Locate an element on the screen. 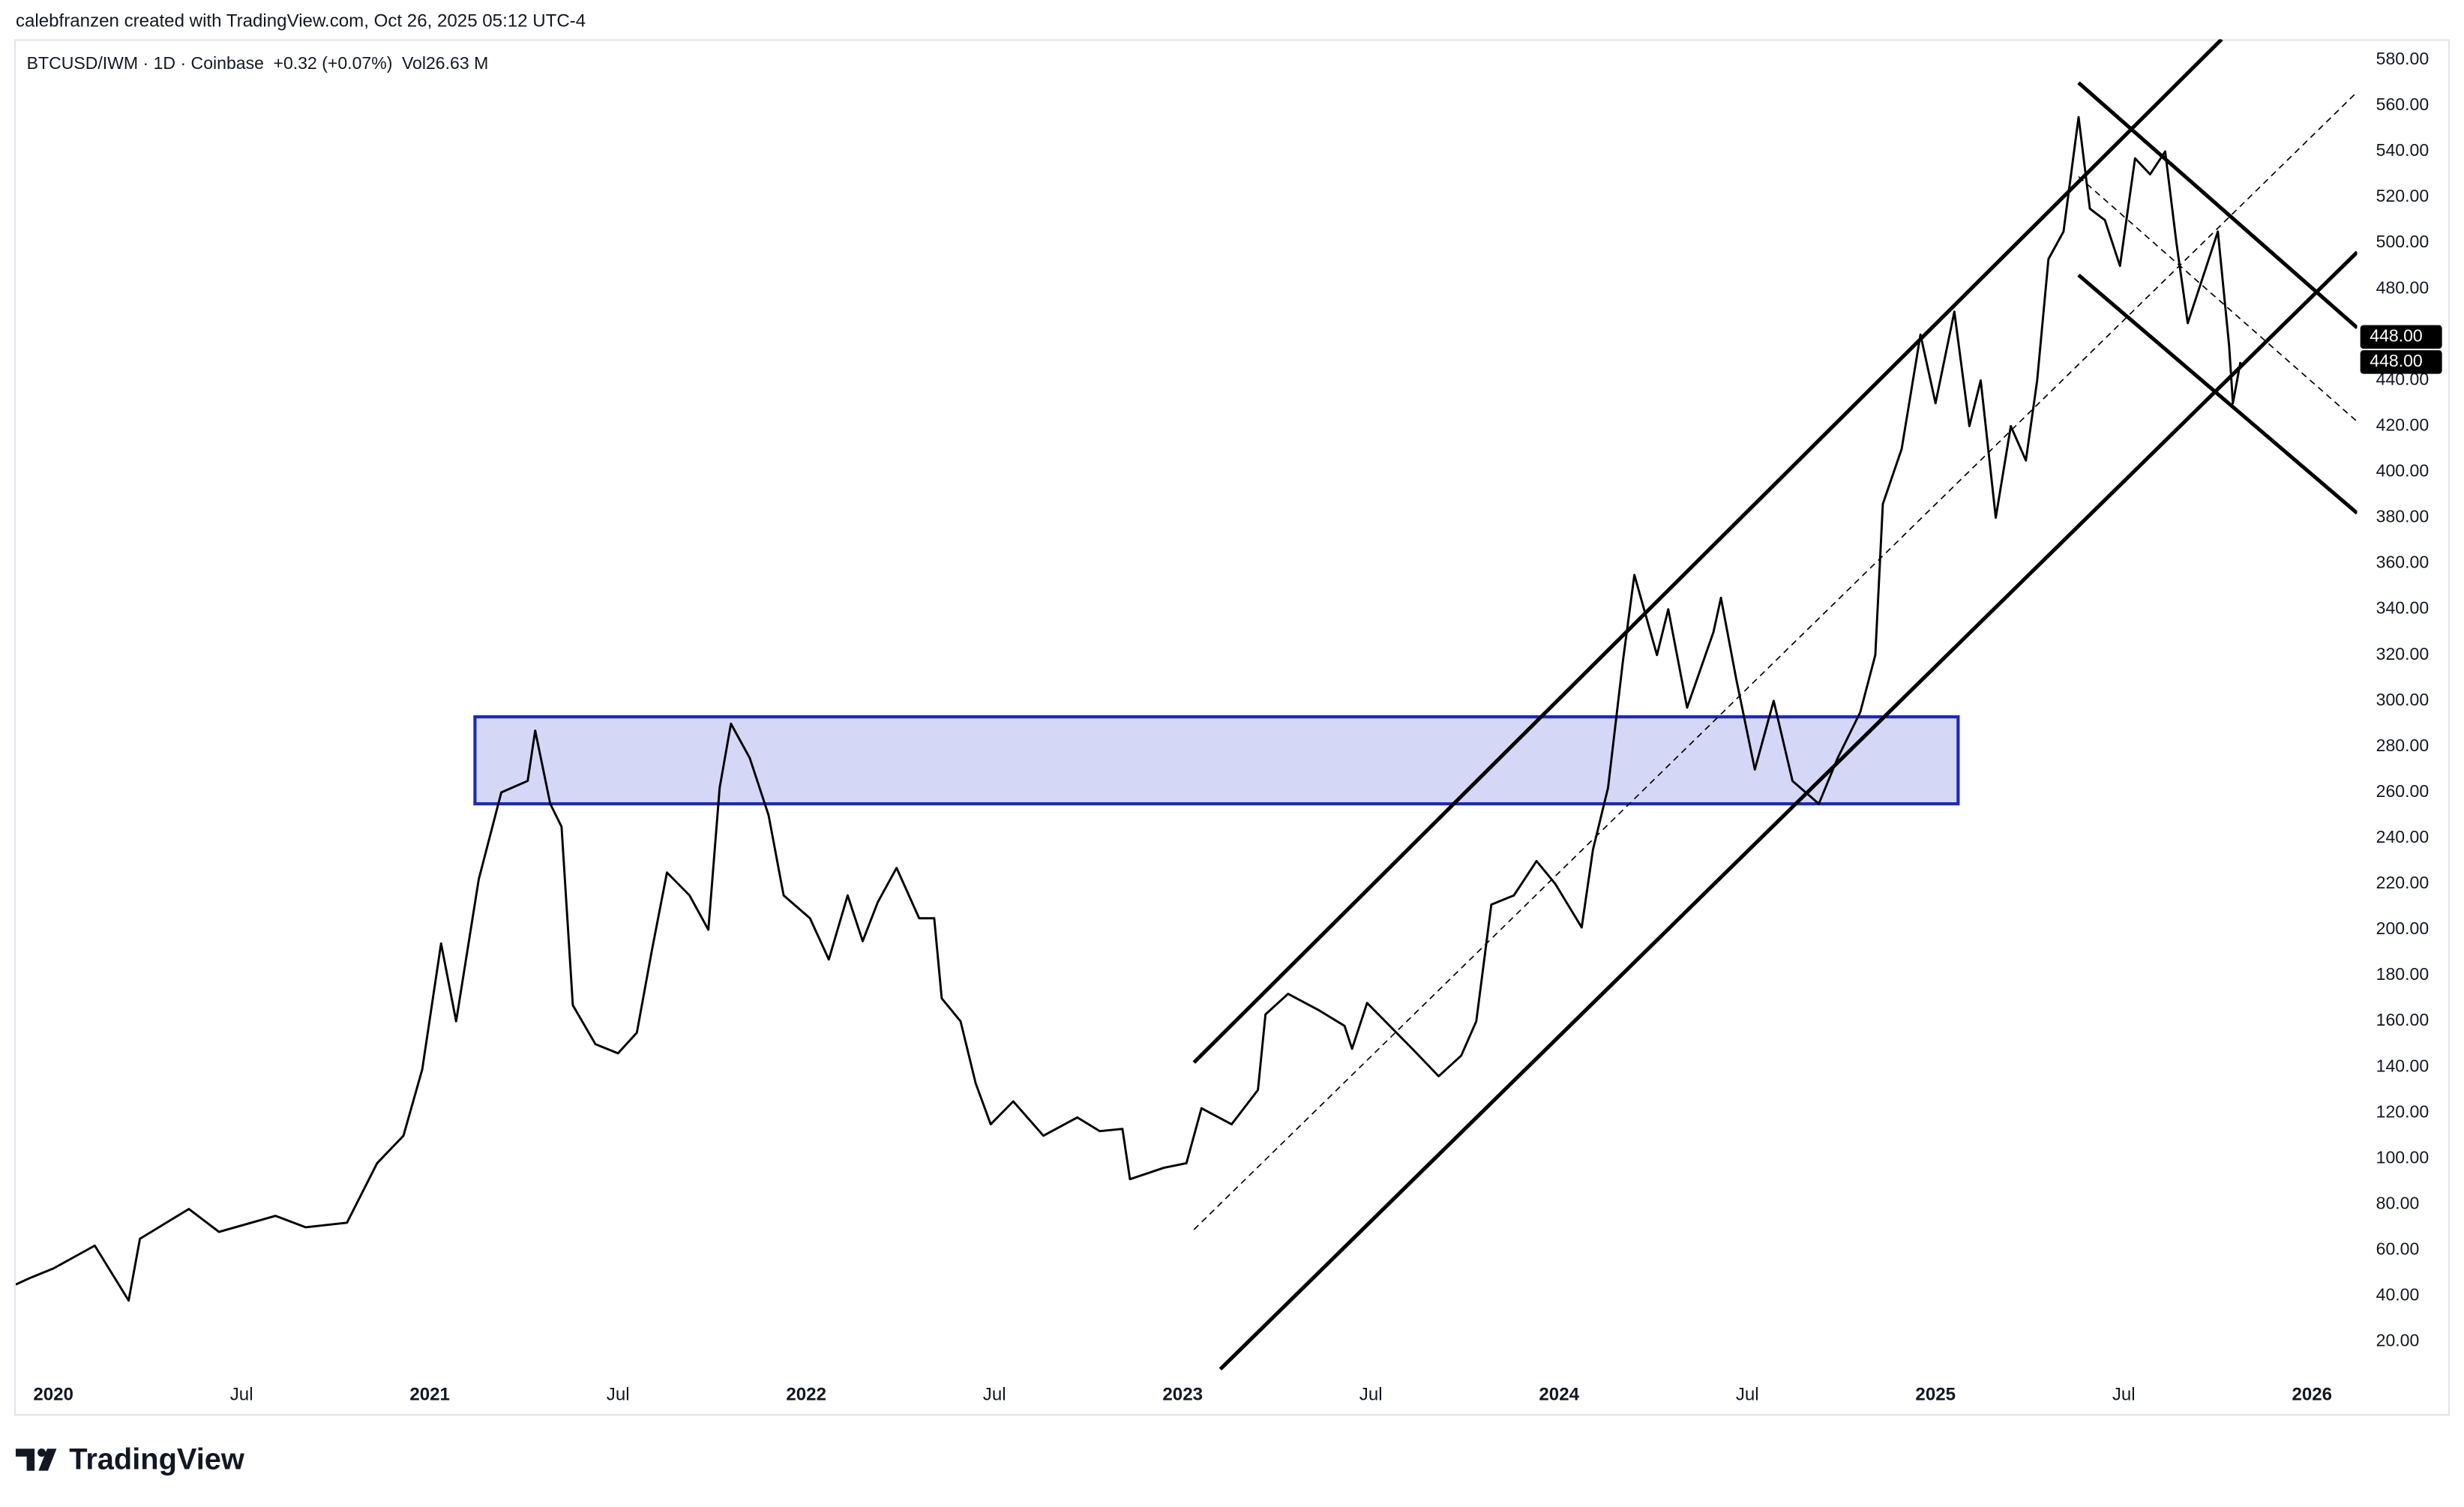  x-tick-label: 2026 is located at coordinates (2312, 1394).